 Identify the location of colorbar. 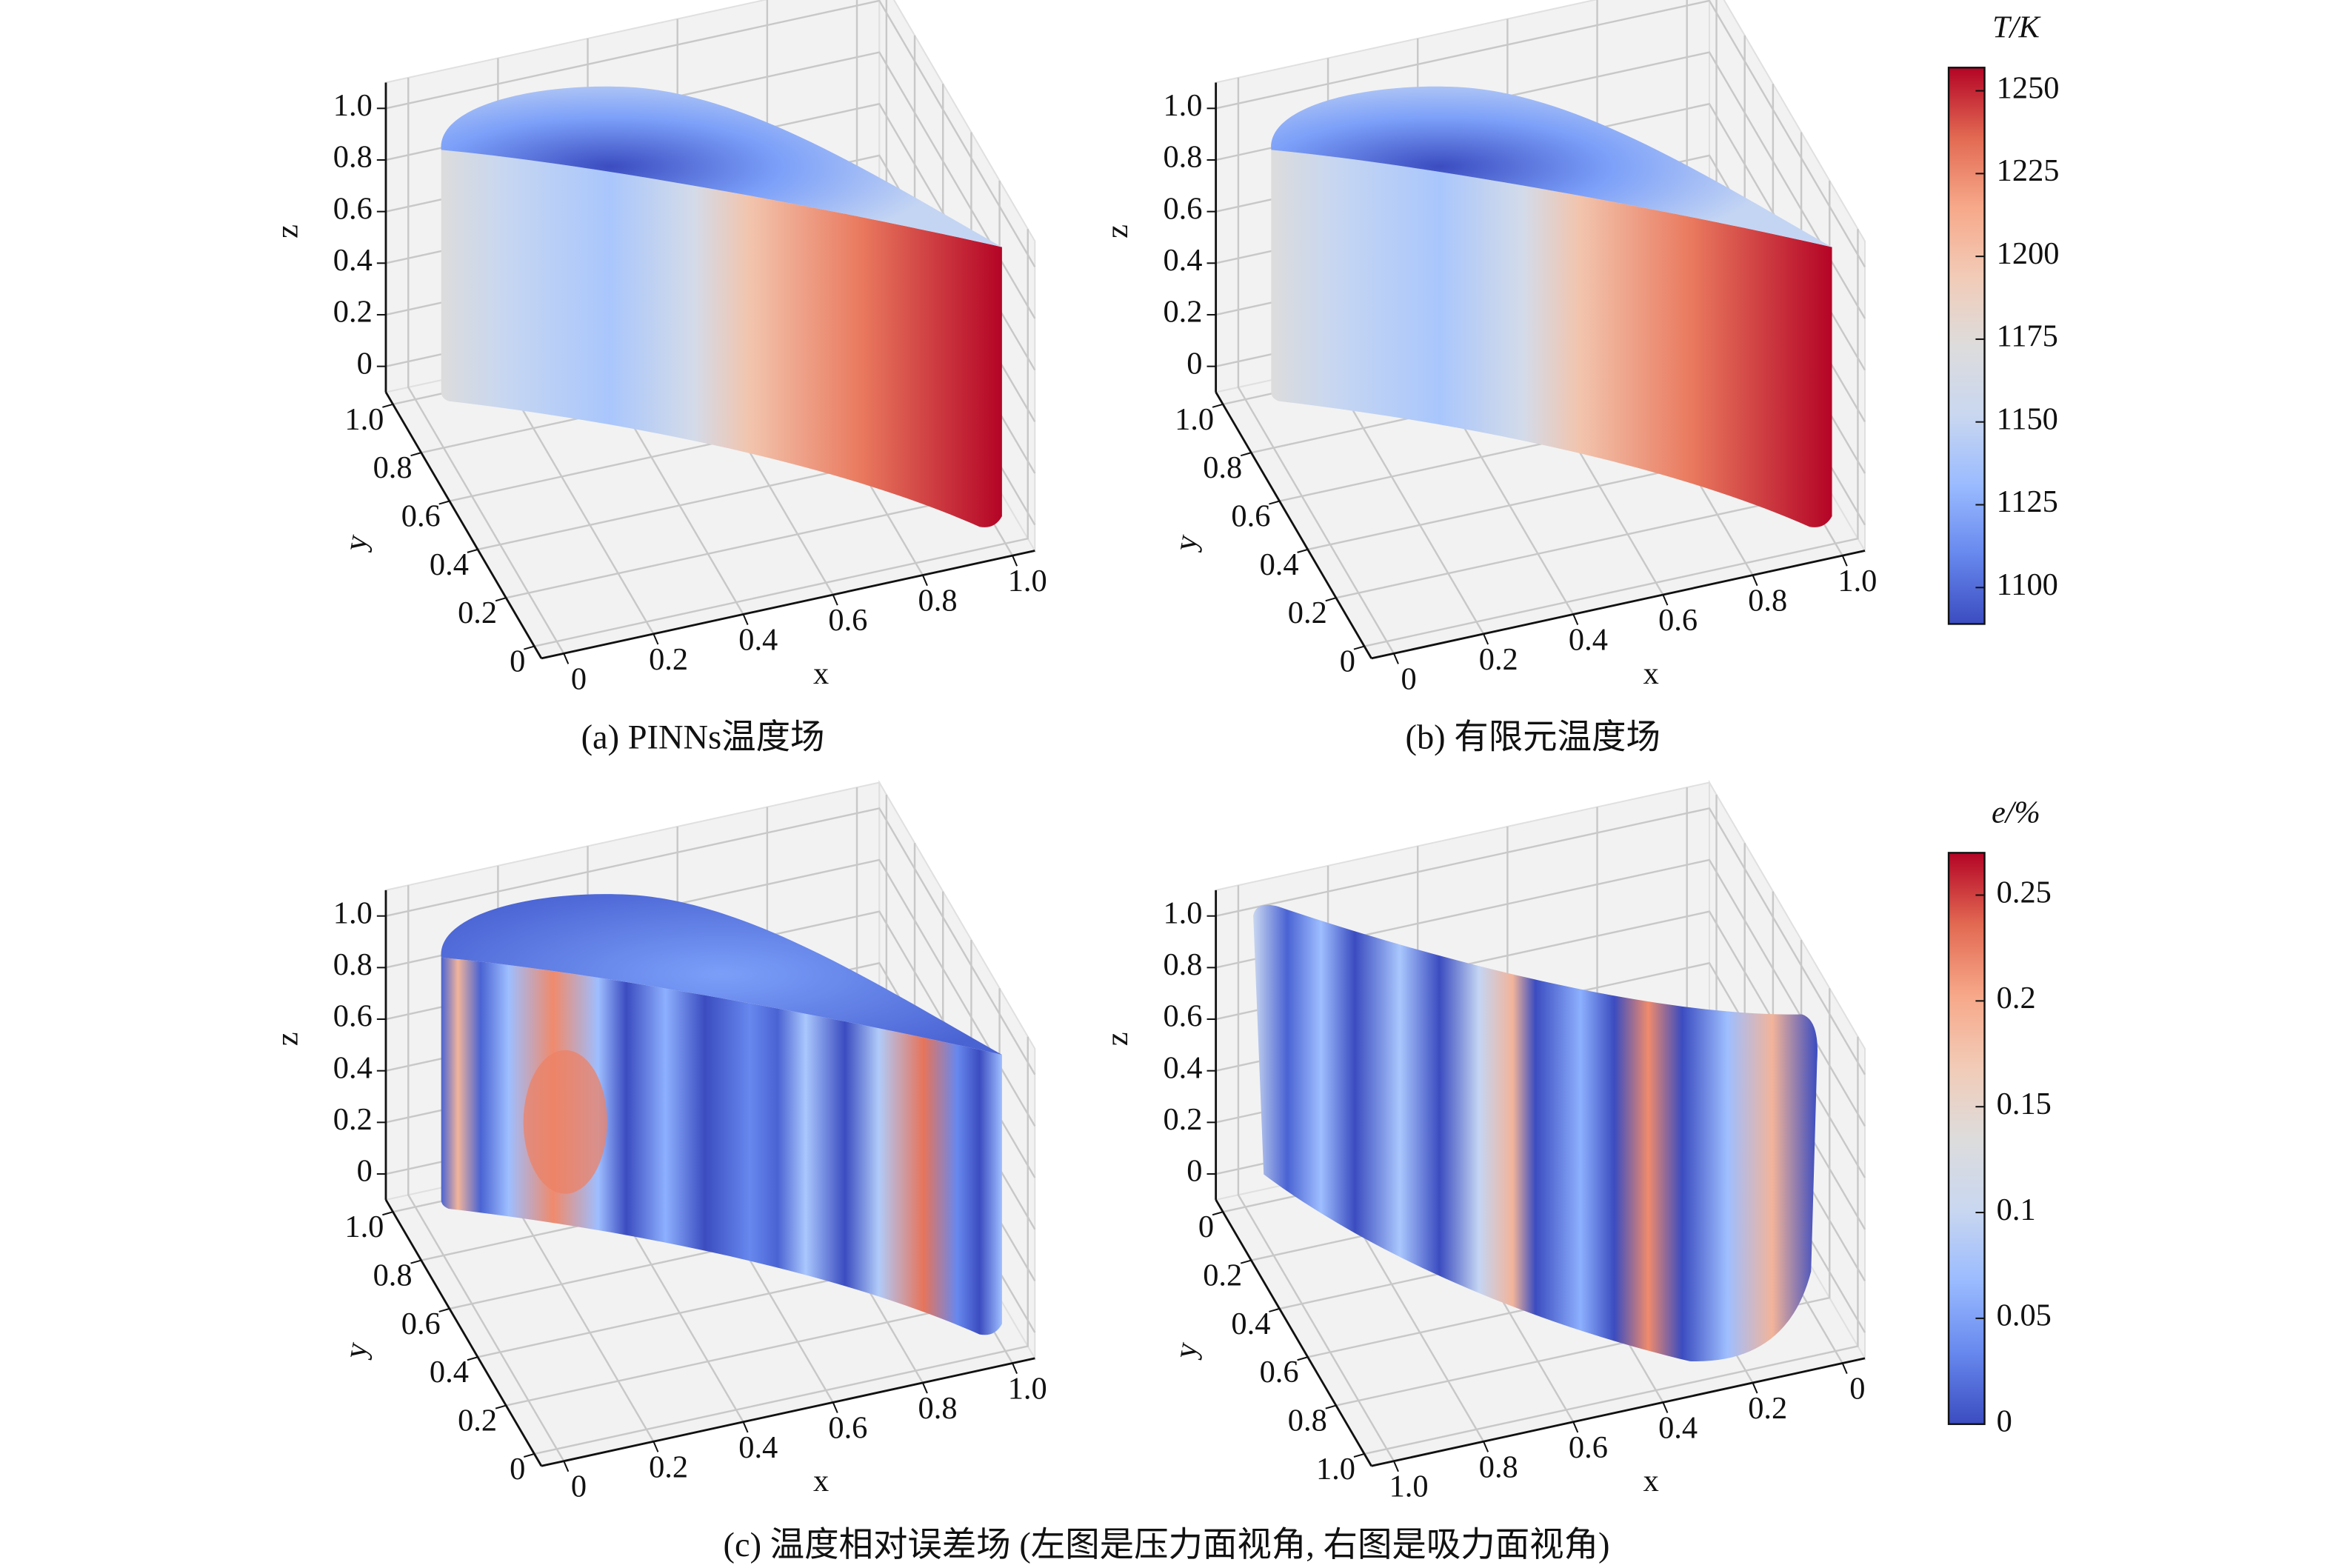
(1966, 1139).